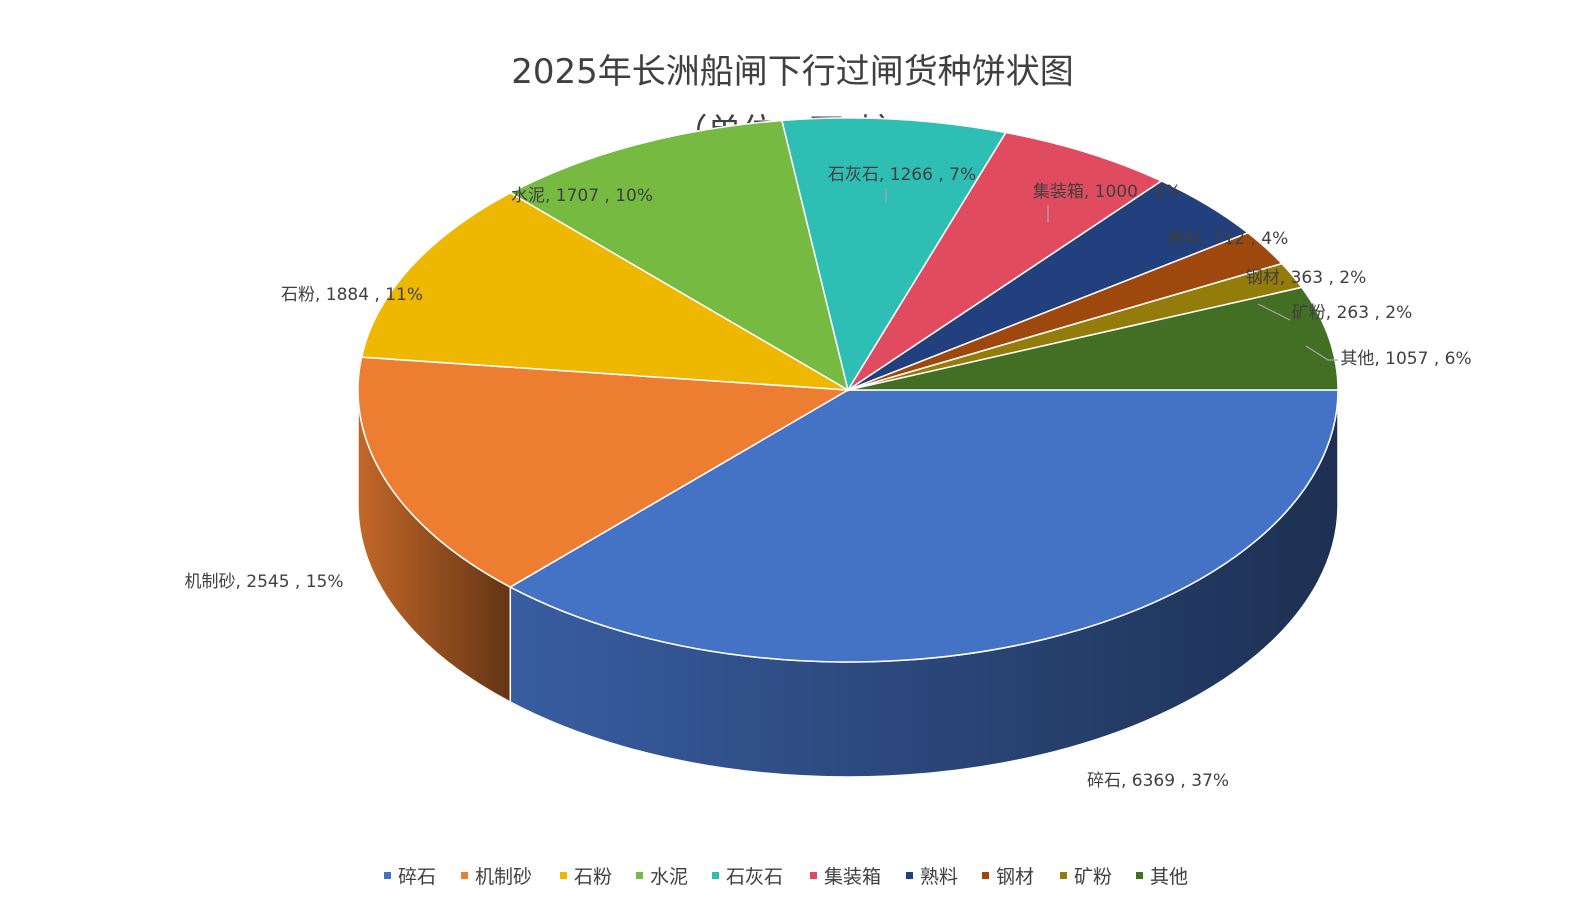  I want to click on data-label-3: 水泥, 1707 , 10%, so click(582, 196).